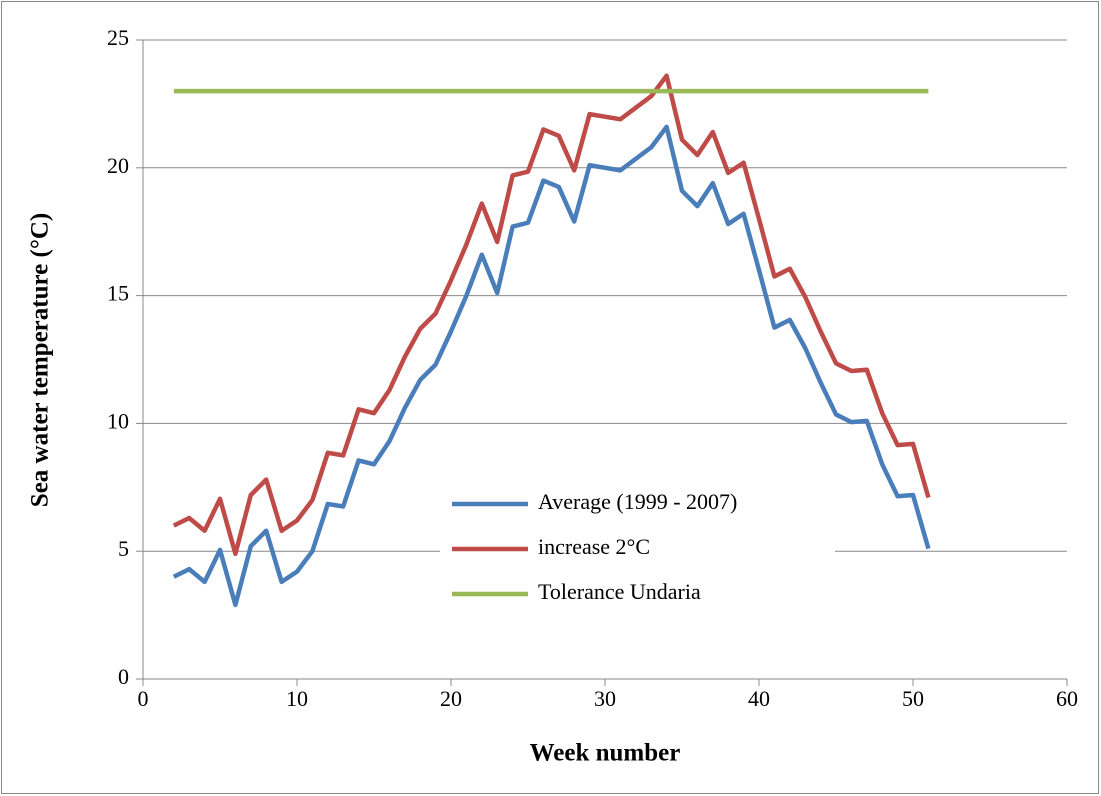 This screenshot has height=796, width=1101. I want to click on x-axis-label: Week number, so click(605, 753).